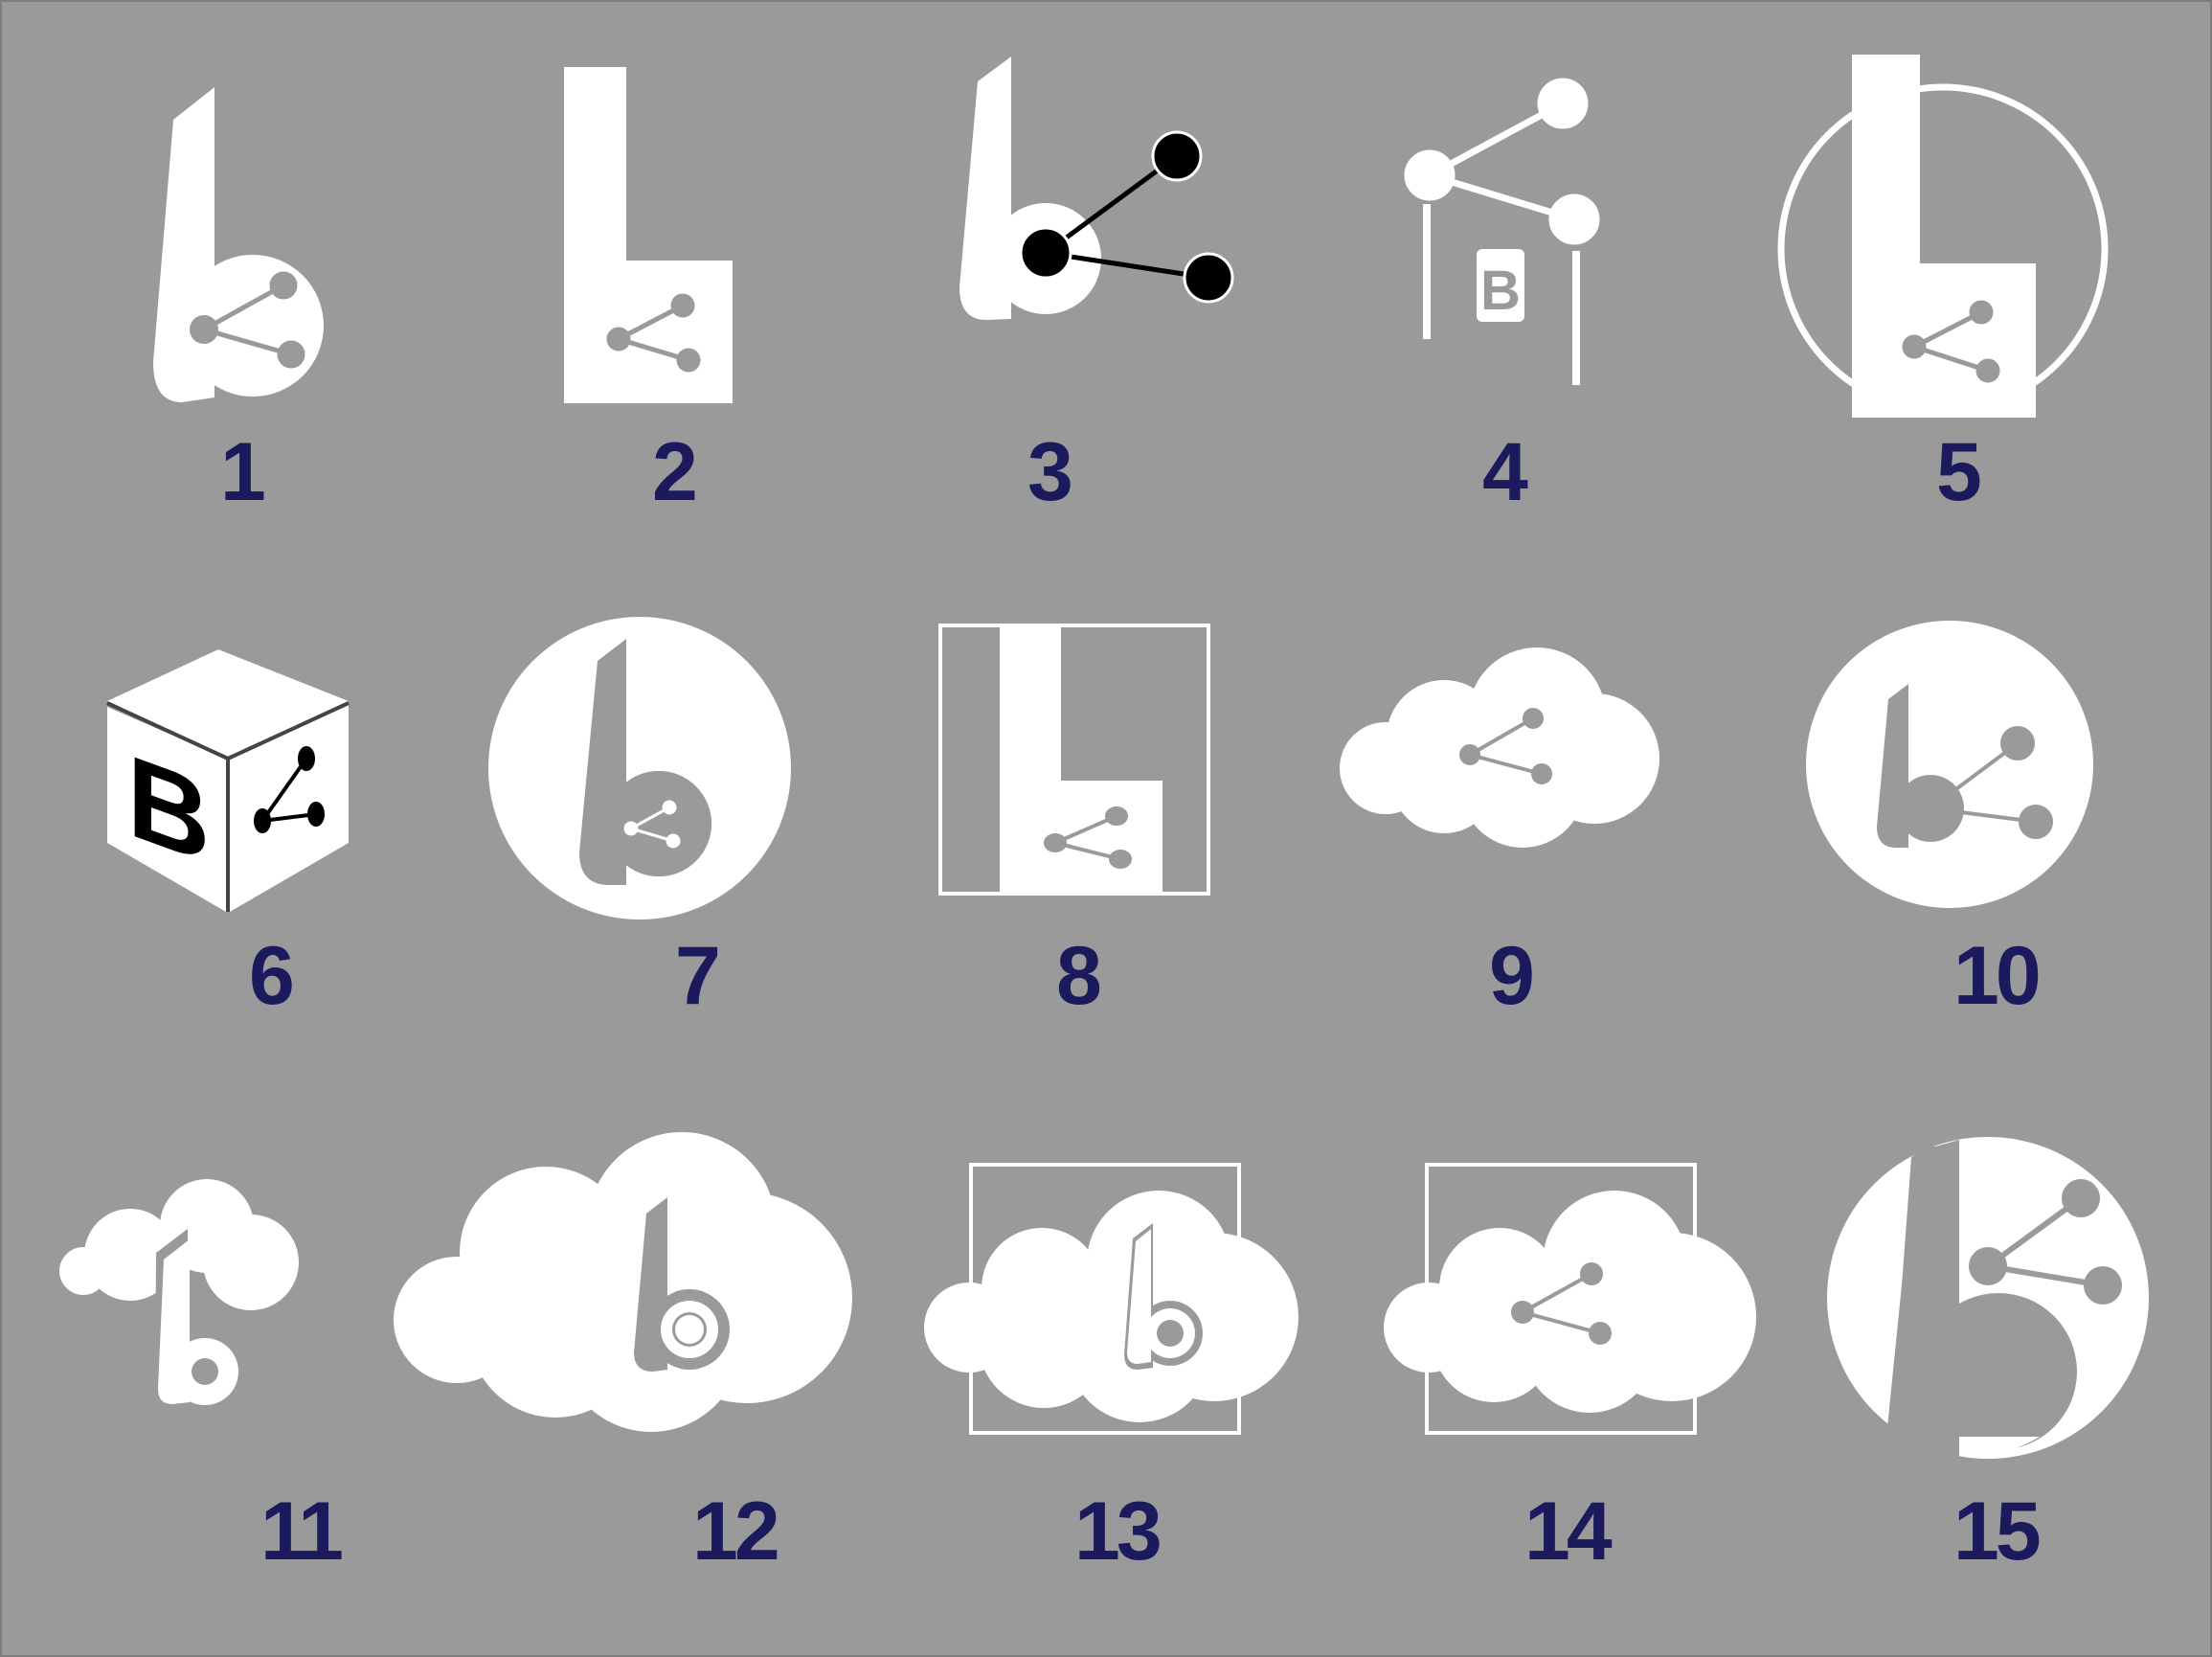  Describe the element at coordinates (1117, 1532) in the screenshot. I see `logo-number-13: 13` at that location.